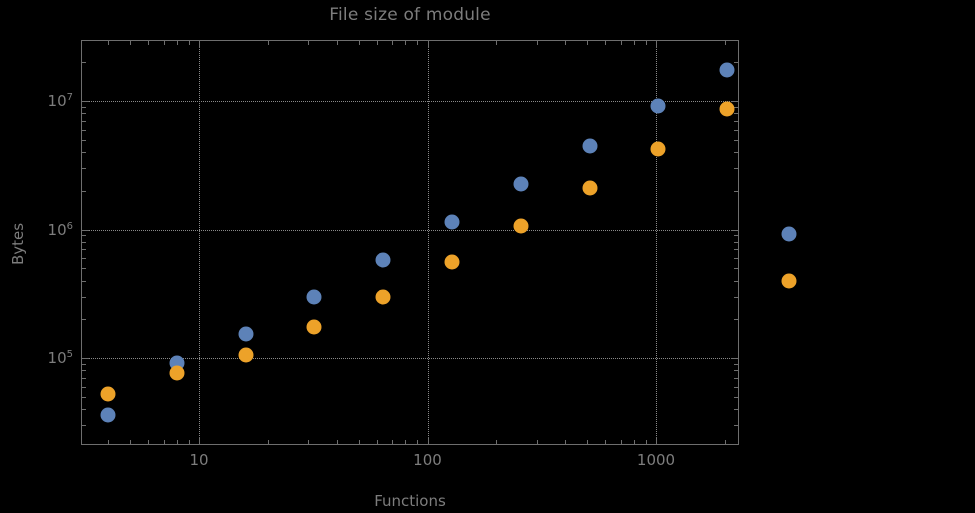  I want to click on x-tick-label: 100, so click(427, 460).